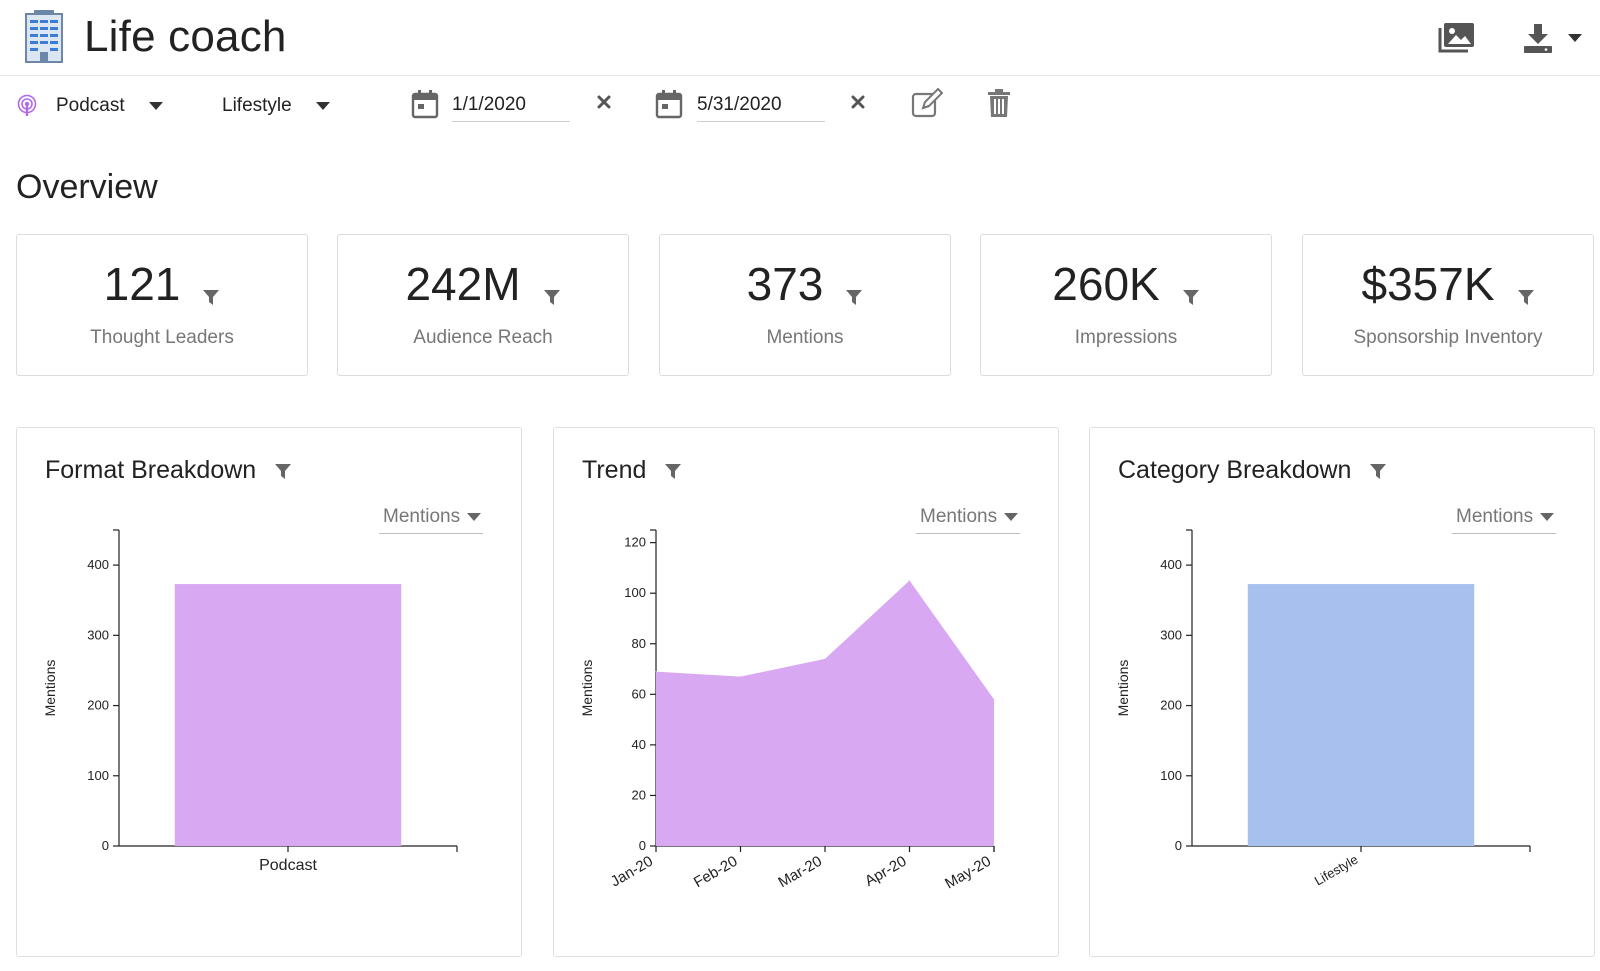  What do you see at coordinates (463, 284) in the screenshot?
I see `kpi-value: 242M` at bounding box center [463, 284].